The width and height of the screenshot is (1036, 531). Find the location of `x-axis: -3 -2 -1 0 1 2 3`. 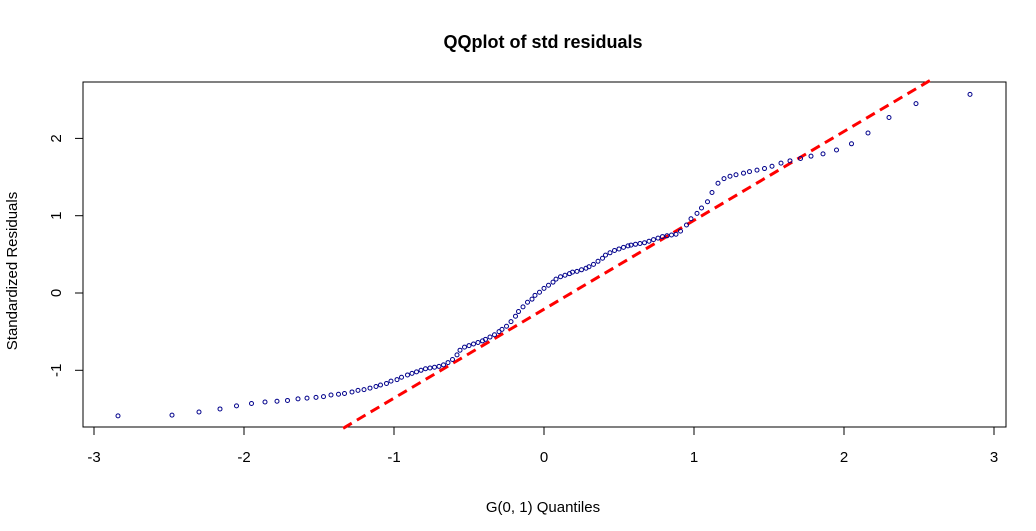

x-axis: -3 -2 -1 0 1 2 3 is located at coordinates (542, 446).